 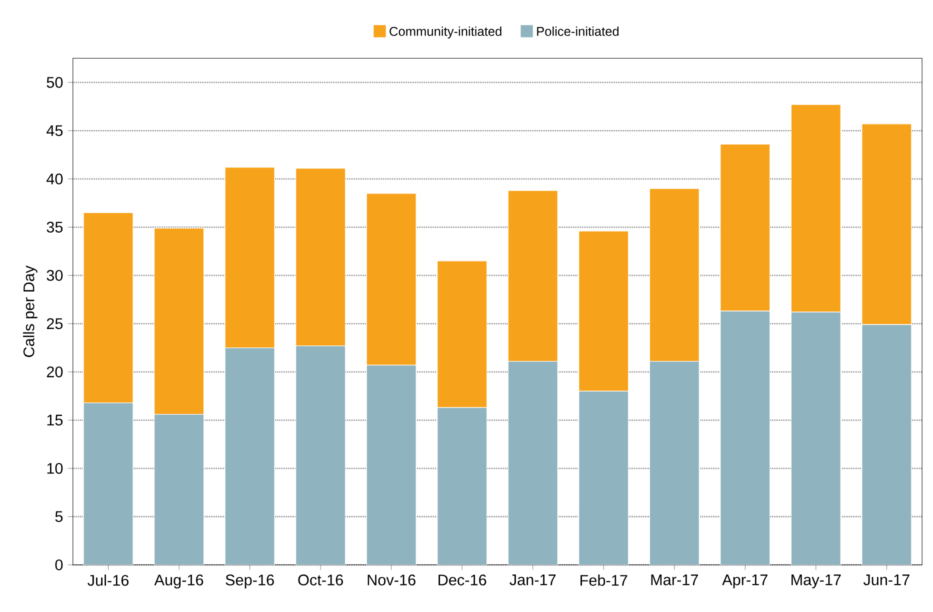 What do you see at coordinates (30, 311) in the screenshot?
I see `y-axis-title: Calls per Day` at bounding box center [30, 311].